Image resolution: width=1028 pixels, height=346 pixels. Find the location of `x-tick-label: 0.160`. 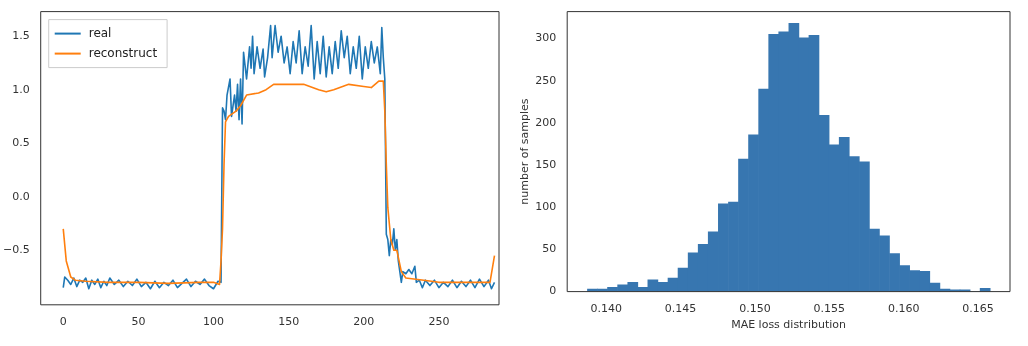

x-tick-label: 0.160 is located at coordinates (903, 309).